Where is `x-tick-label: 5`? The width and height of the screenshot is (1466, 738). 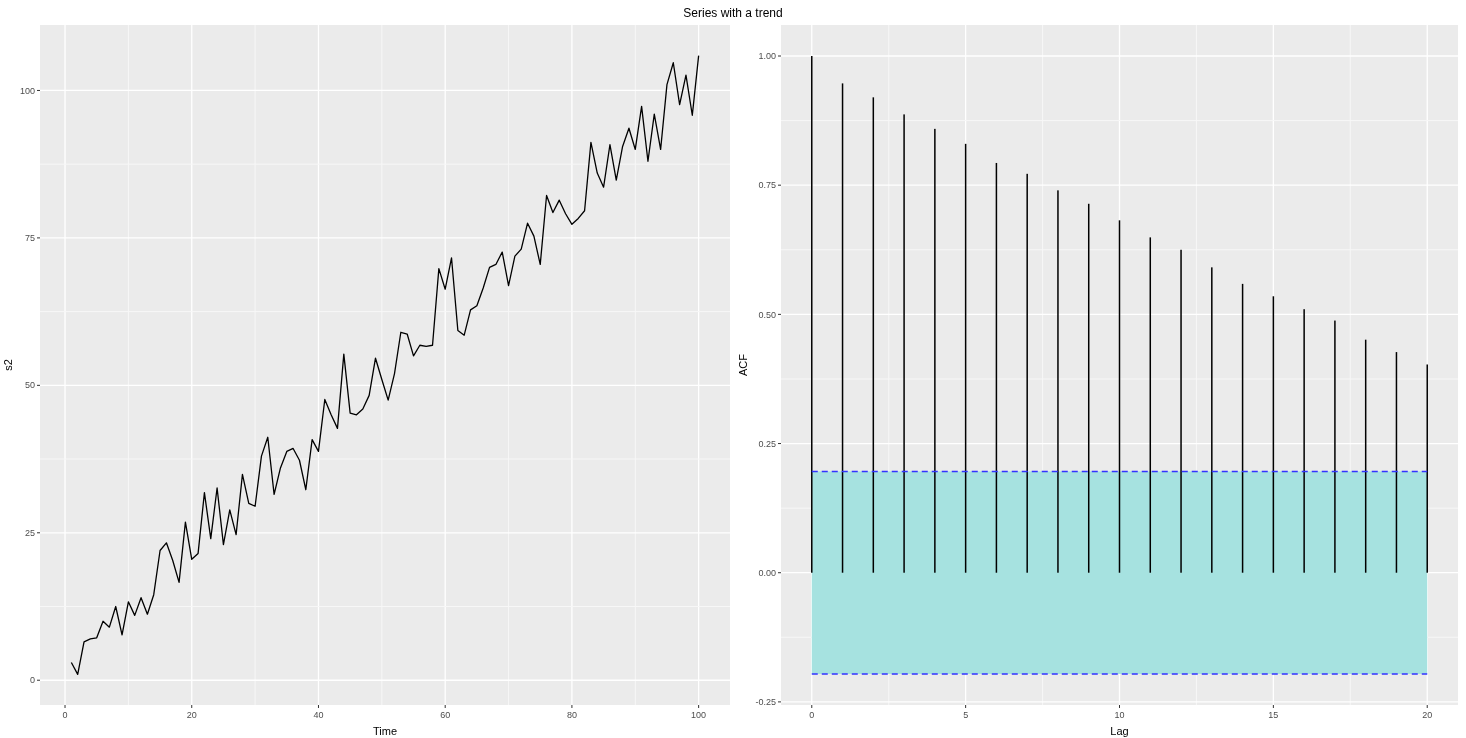
x-tick-label: 5 is located at coordinates (966, 715).